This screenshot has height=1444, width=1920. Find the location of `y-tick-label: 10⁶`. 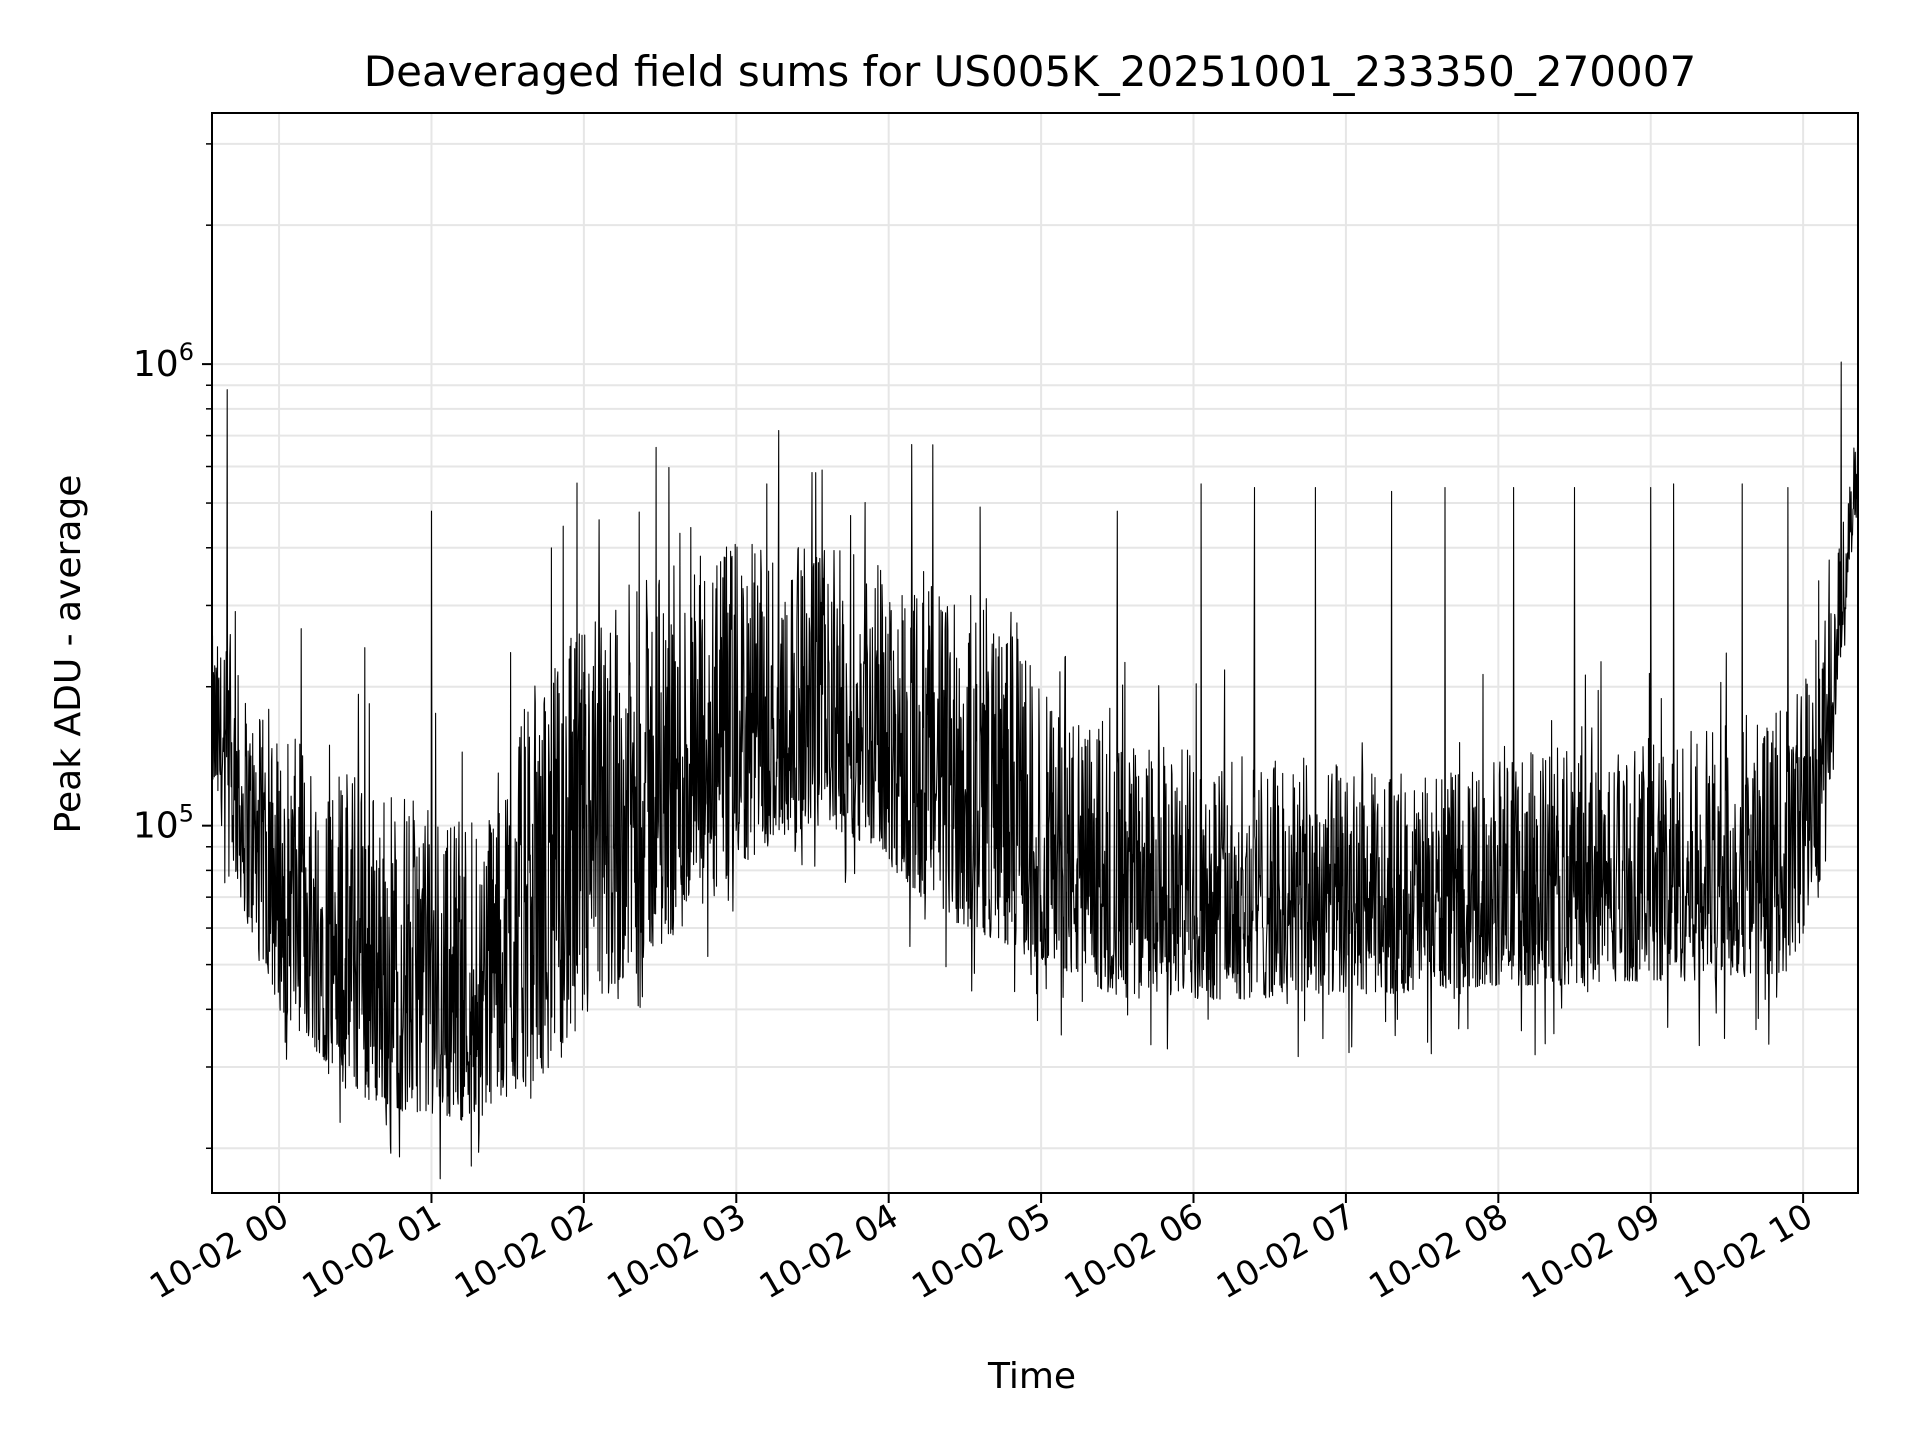

y-tick-label: 10⁶ is located at coordinates (163, 361).